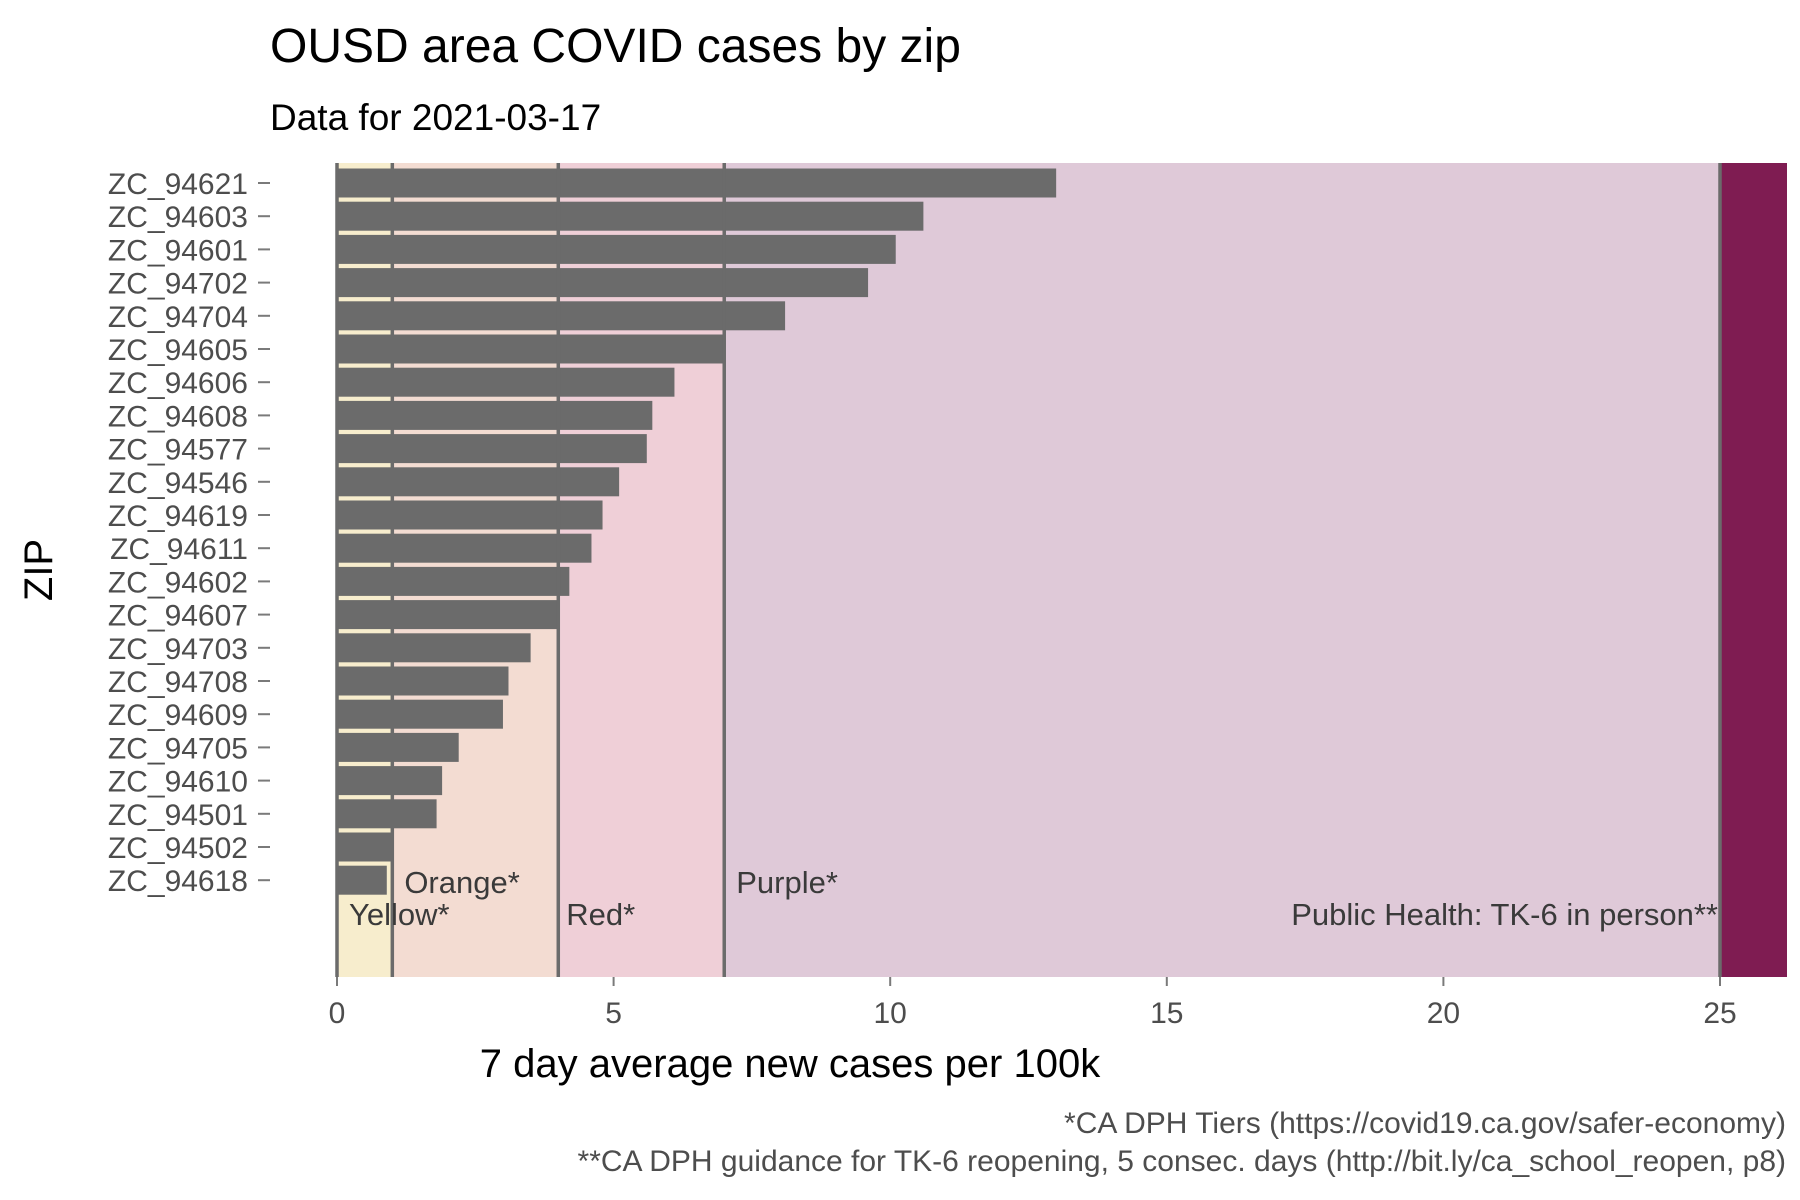 Image resolution: width=1800 pixels, height=1200 pixels. I want to click on chart-subtitle: Data for 2021-03-17, so click(435, 117).